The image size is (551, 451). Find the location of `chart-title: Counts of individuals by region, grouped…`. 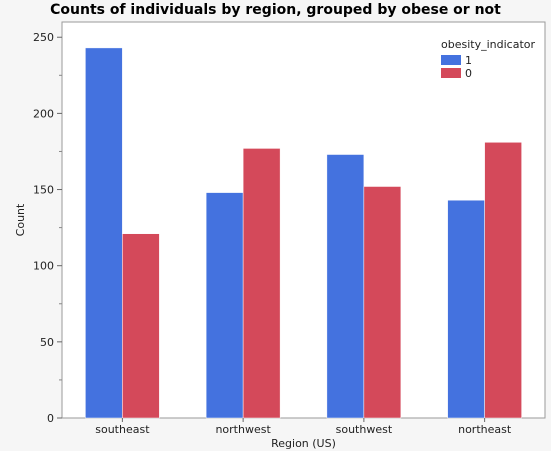

chart-title: Counts of individuals by region, grouped… is located at coordinates (275, 10).